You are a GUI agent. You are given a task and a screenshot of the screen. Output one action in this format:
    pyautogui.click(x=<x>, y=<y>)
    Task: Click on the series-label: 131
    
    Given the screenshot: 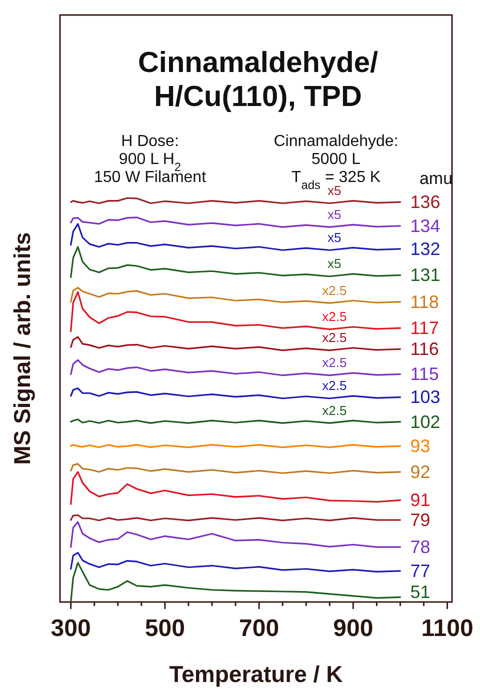 What is the action you would take?
    pyautogui.click(x=425, y=275)
    